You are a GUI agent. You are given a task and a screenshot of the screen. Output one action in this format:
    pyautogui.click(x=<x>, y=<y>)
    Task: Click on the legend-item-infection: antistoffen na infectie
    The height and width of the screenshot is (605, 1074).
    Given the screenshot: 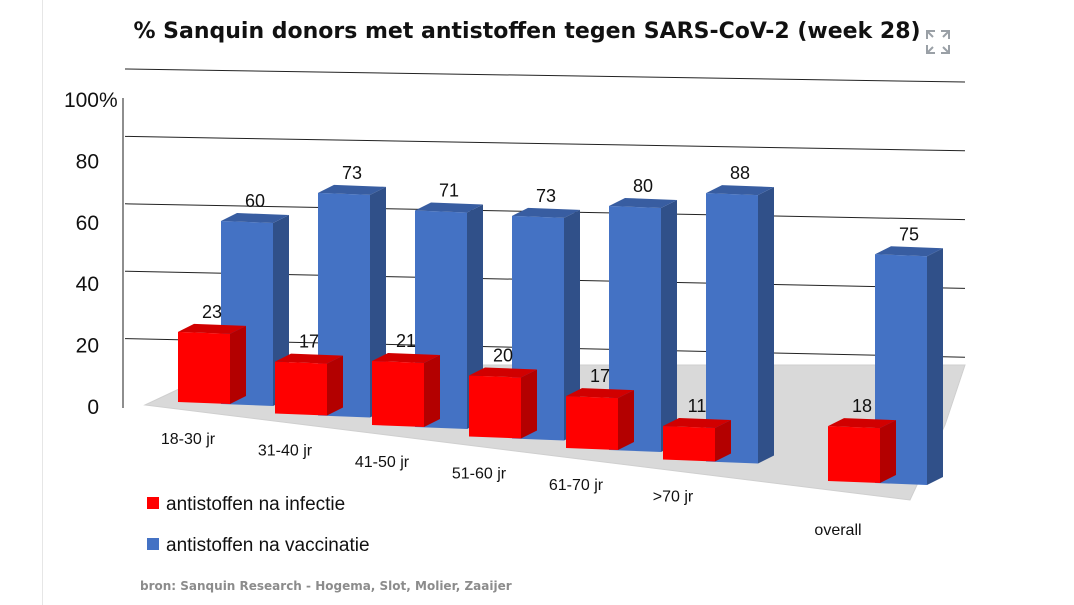 What is the action you would take?
    pyautogui.click(x=246, y=504)
    